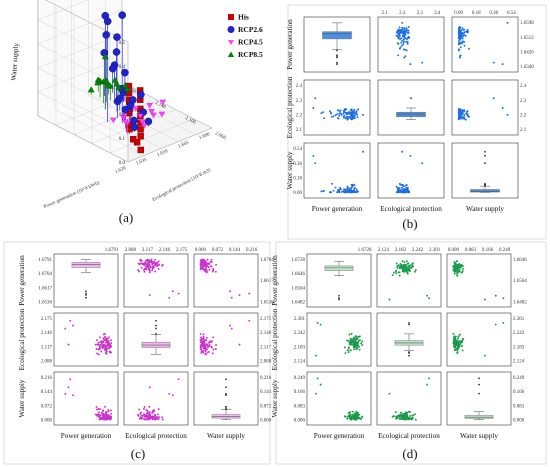  What do you see at coordinates (519, 319) in the screenshot?
I see `side-tick-label: 2.301` at bounding box center [519, 319].